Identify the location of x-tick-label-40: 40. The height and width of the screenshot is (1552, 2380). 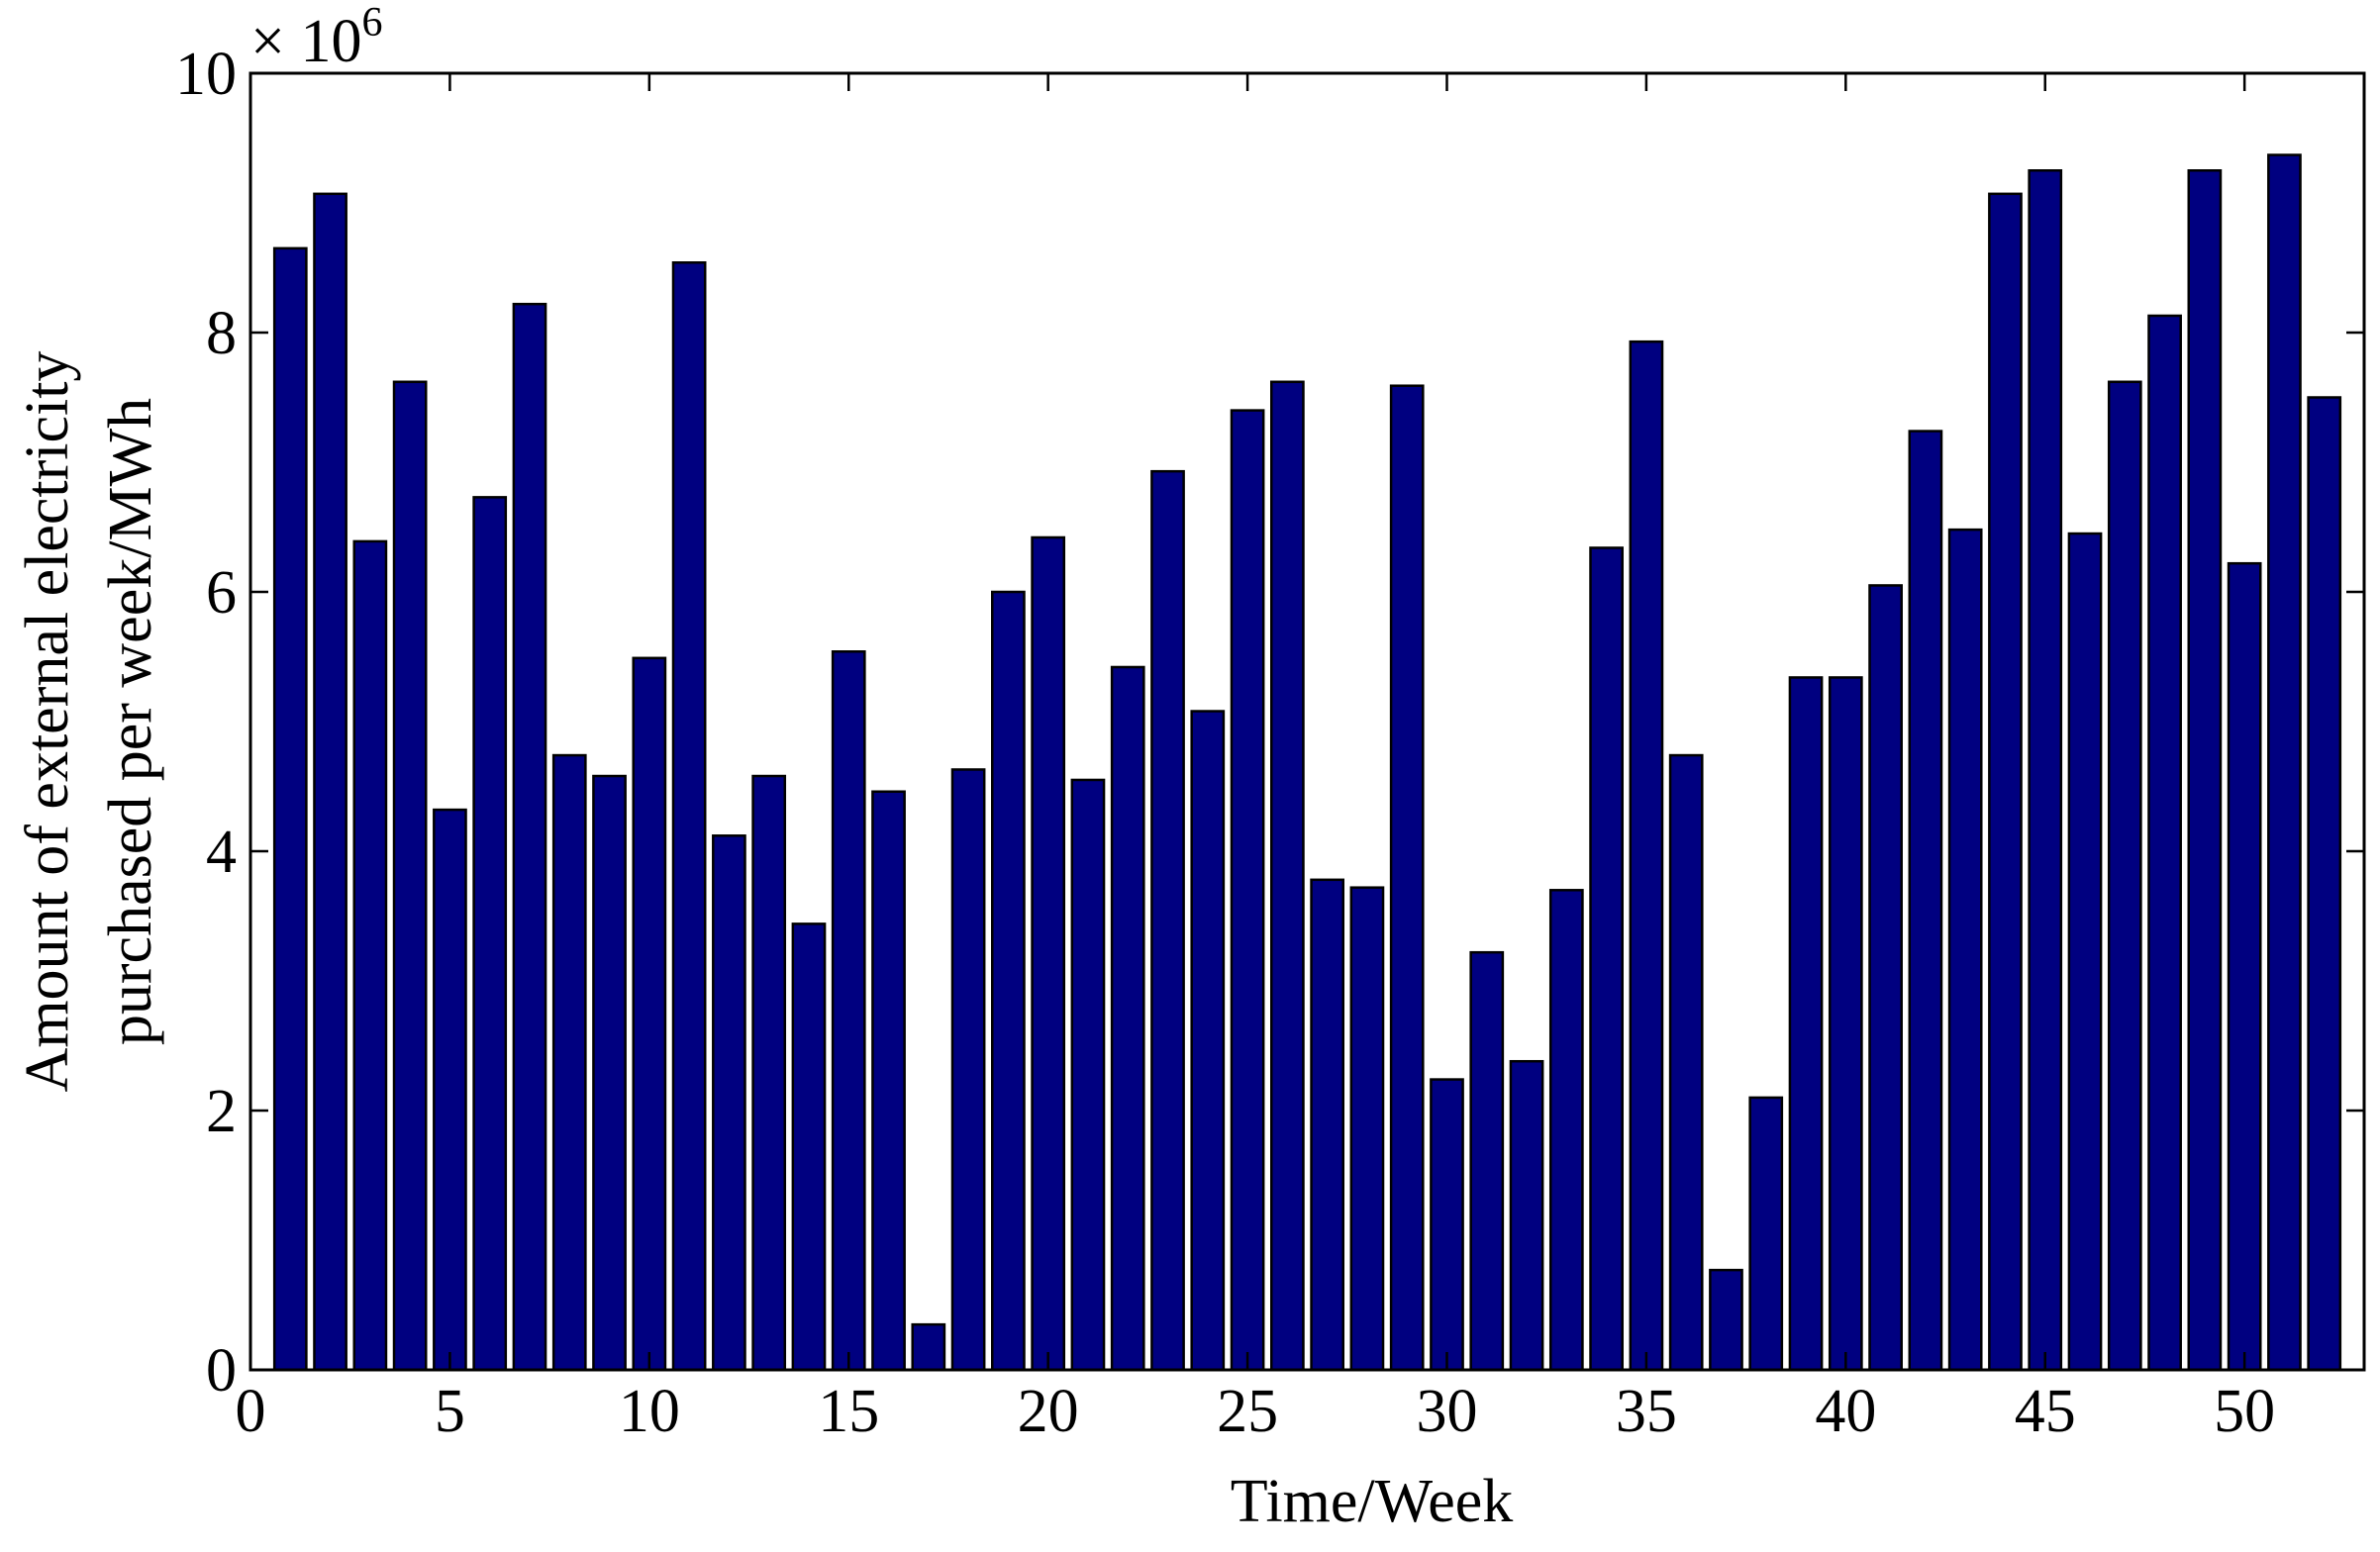
(1845, 1411).